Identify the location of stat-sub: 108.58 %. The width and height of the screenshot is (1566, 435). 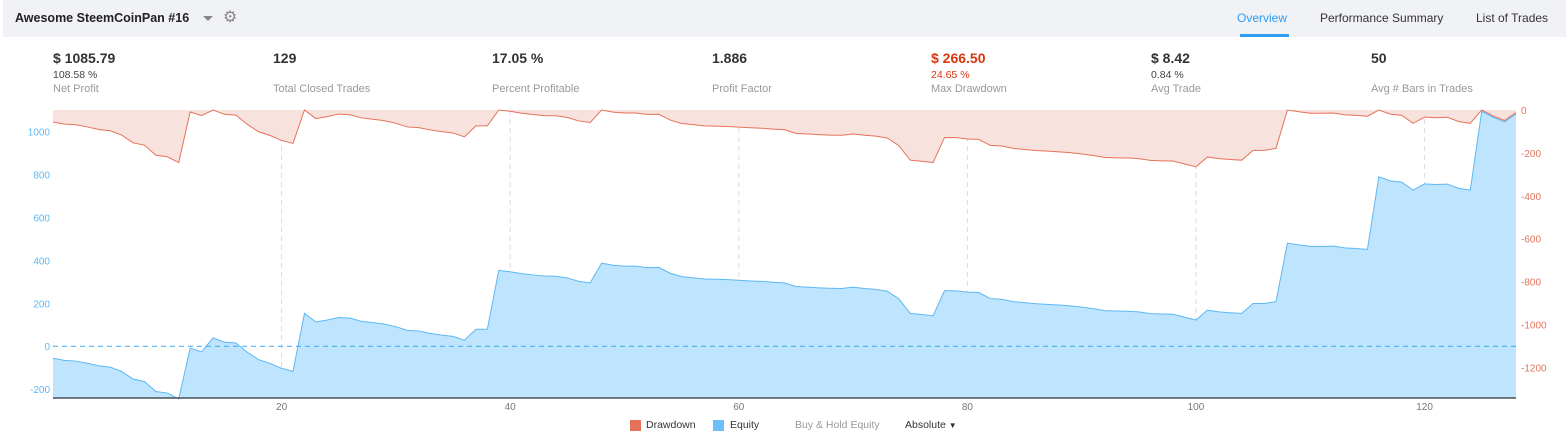
(75, 75).